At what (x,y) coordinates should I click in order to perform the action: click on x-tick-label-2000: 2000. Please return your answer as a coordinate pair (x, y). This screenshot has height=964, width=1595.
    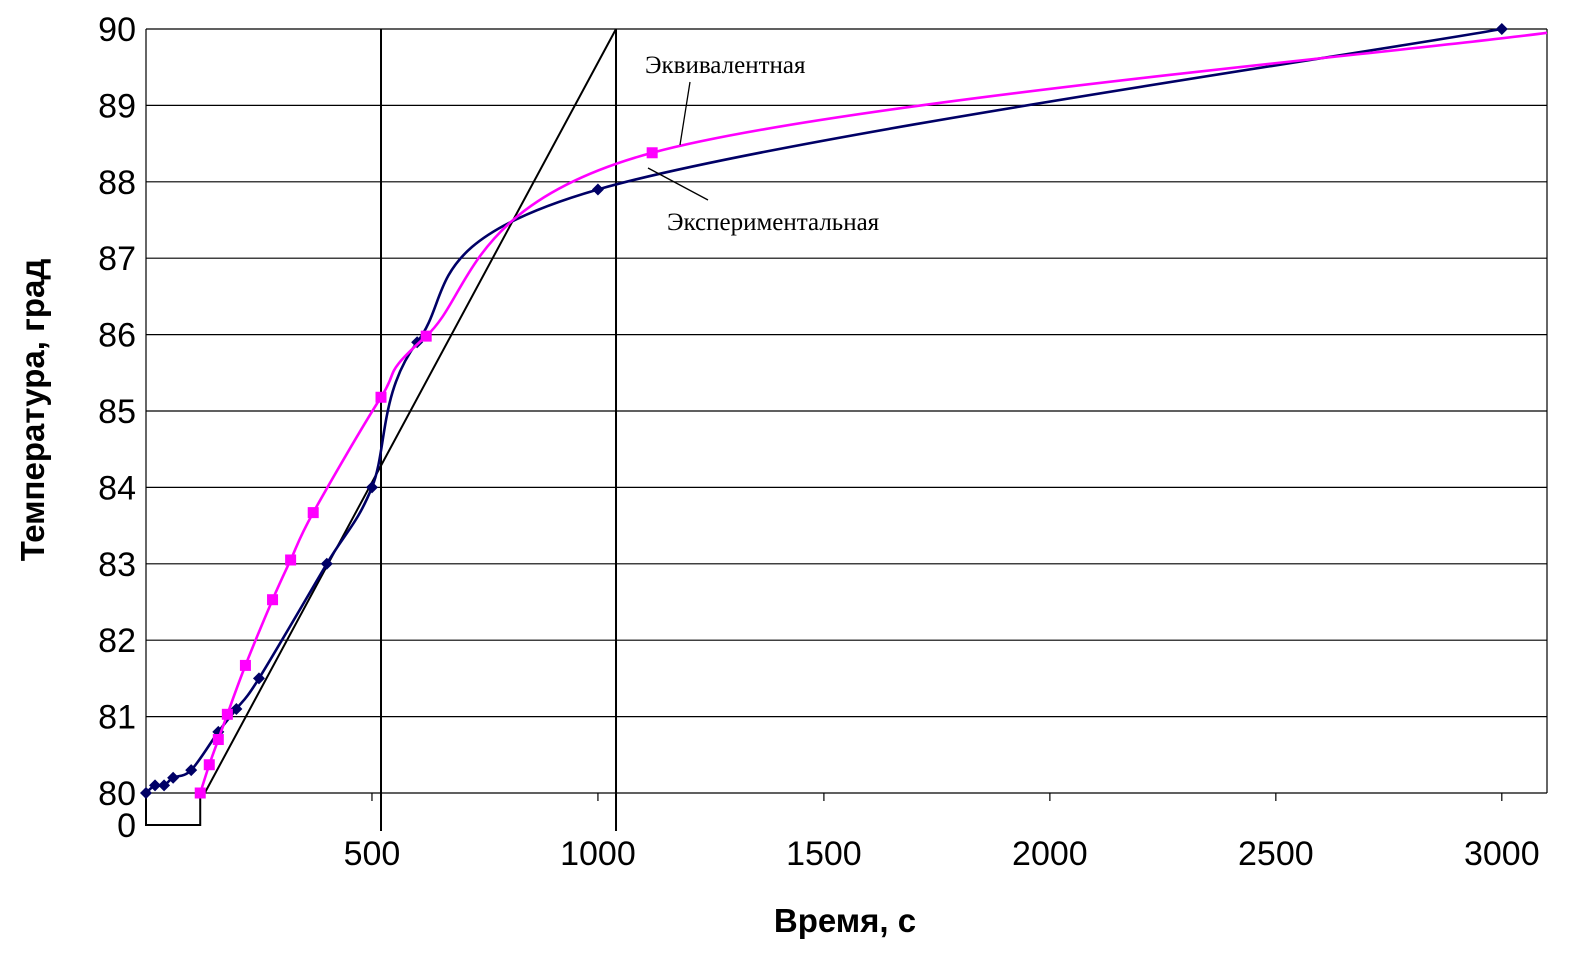
    Looking at the image, I should click on (1050, 854).